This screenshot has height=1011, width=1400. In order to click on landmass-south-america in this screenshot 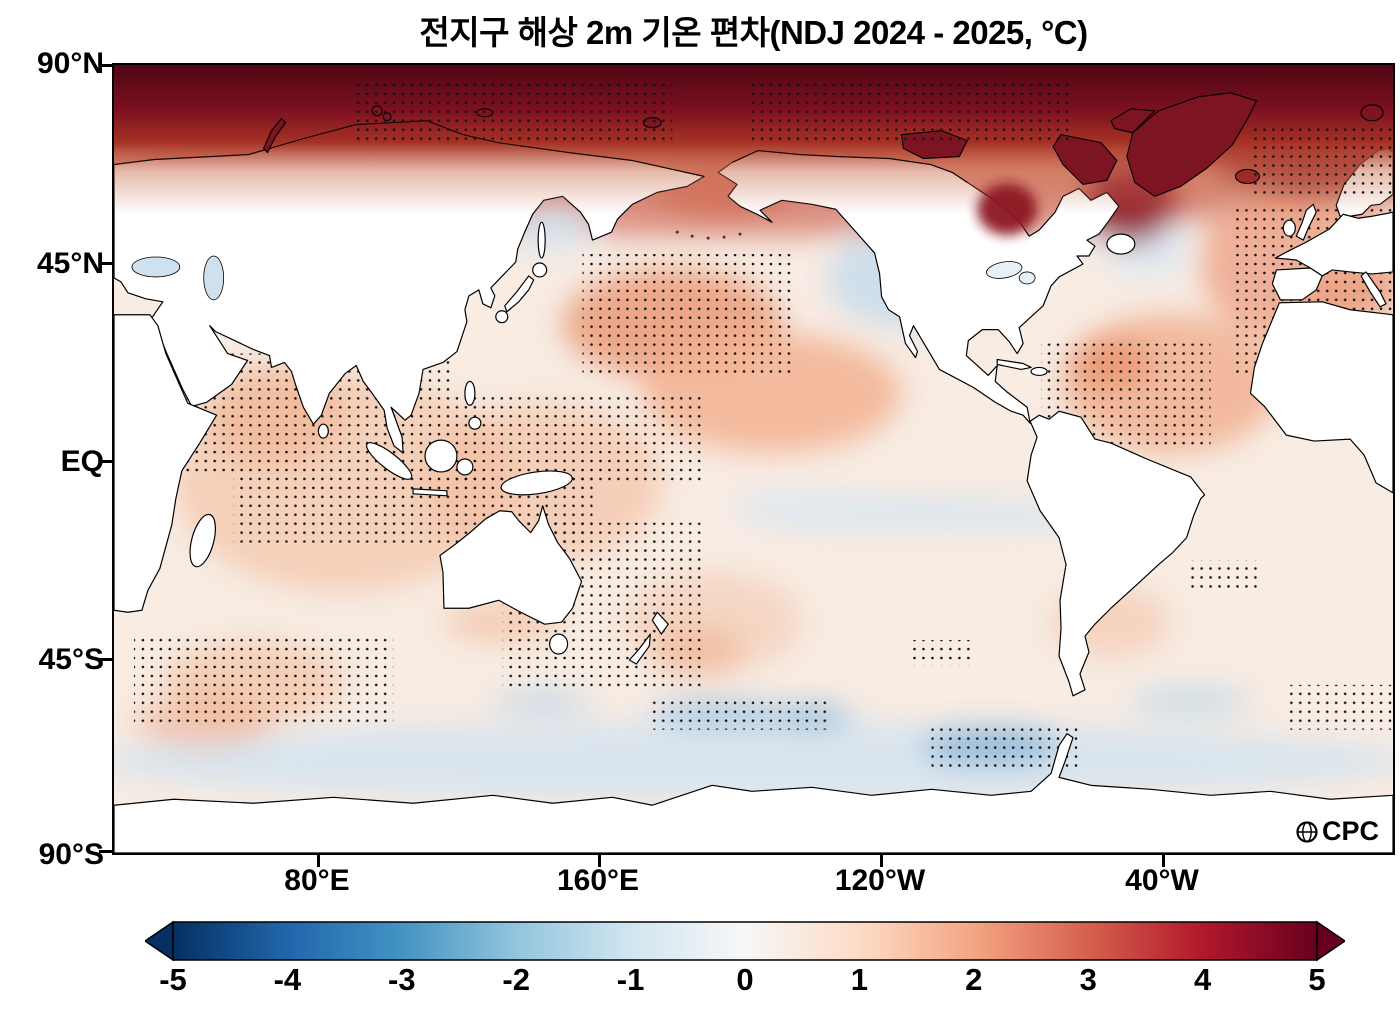, I will do `click(1116, 553)`.